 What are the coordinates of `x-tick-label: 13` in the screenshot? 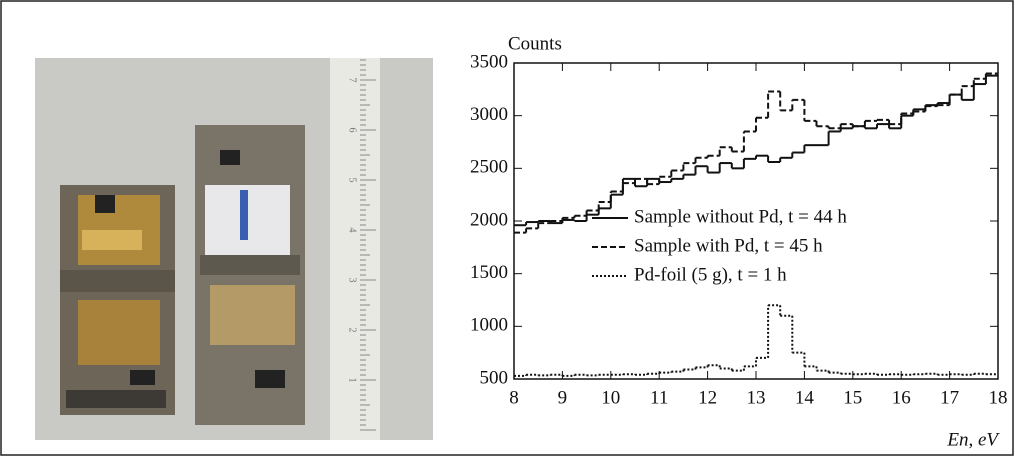 It's located at (756, 397).